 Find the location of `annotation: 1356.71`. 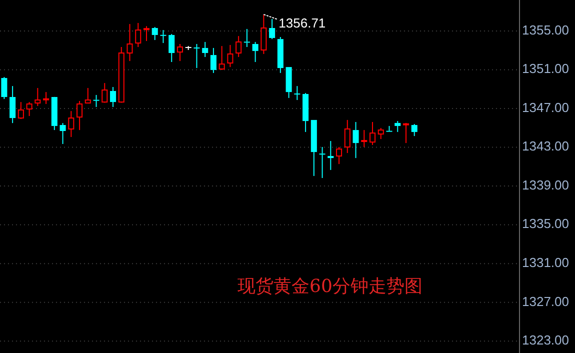

annotation: 1356.71 is located at coordinates (302, 22).